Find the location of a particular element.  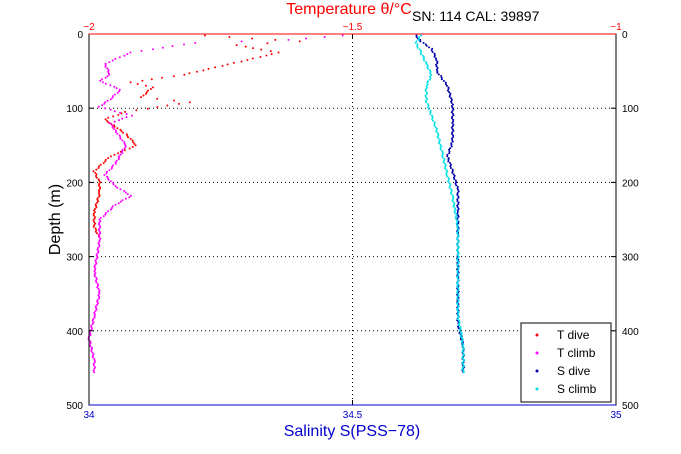

depth-axis-label: Depth (m) is located at coordinates (55, 219).